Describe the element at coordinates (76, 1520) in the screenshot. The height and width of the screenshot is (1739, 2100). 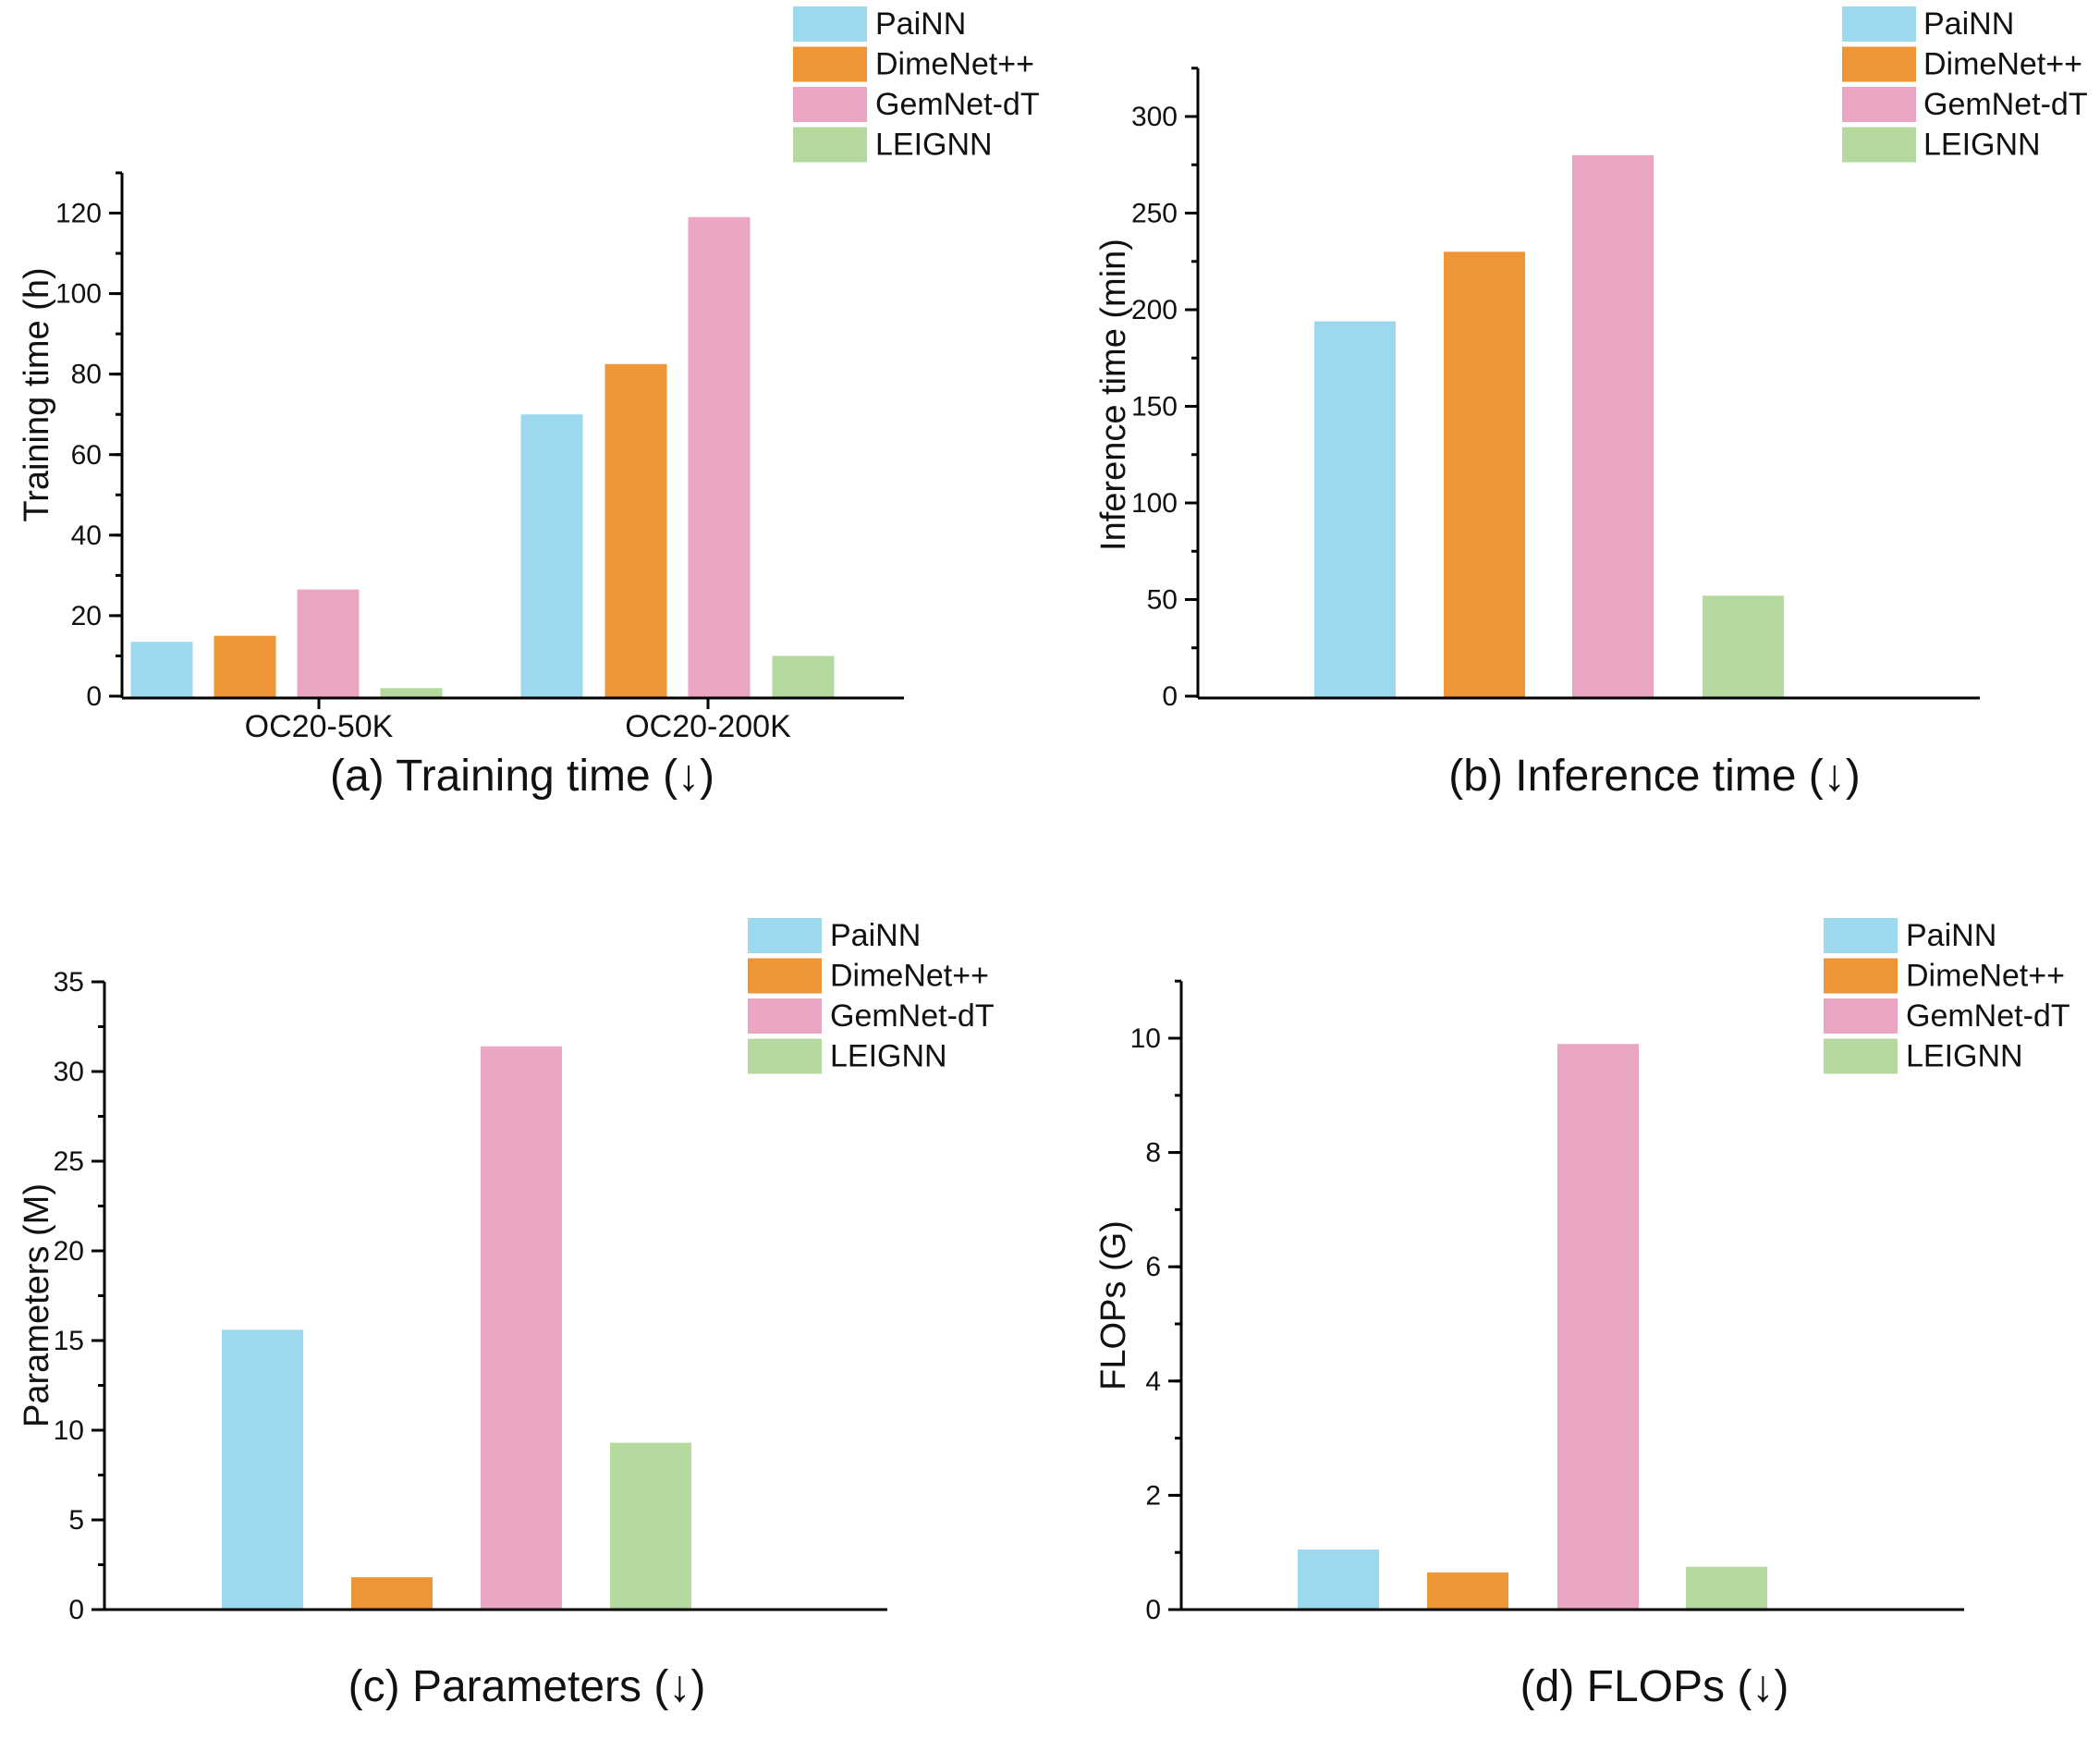
I see `y-tick-label: 5` at that location.